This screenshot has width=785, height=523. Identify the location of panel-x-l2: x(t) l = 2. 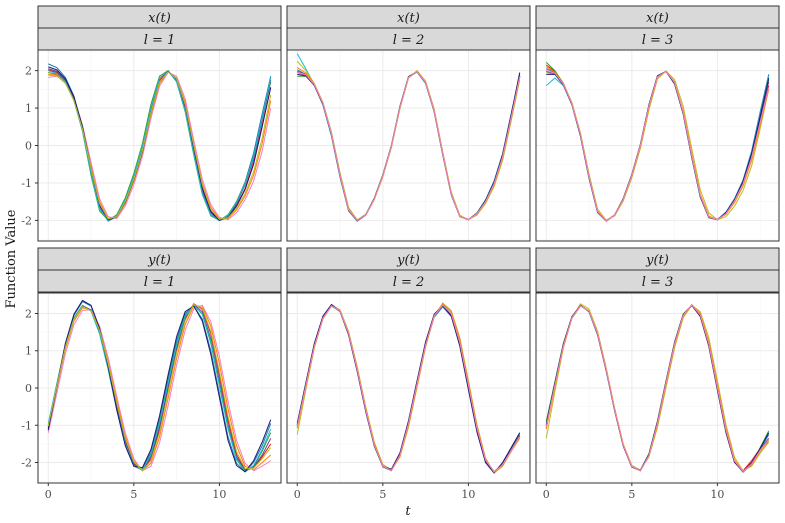
(408, 123).